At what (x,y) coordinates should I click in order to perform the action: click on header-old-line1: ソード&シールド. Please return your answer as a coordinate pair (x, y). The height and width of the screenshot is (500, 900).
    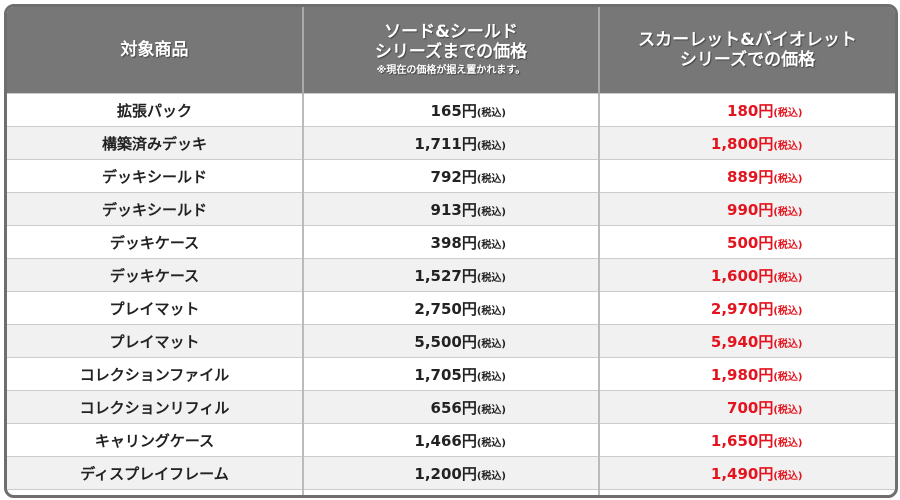
    Looking at the image, I should click on (451, 32).